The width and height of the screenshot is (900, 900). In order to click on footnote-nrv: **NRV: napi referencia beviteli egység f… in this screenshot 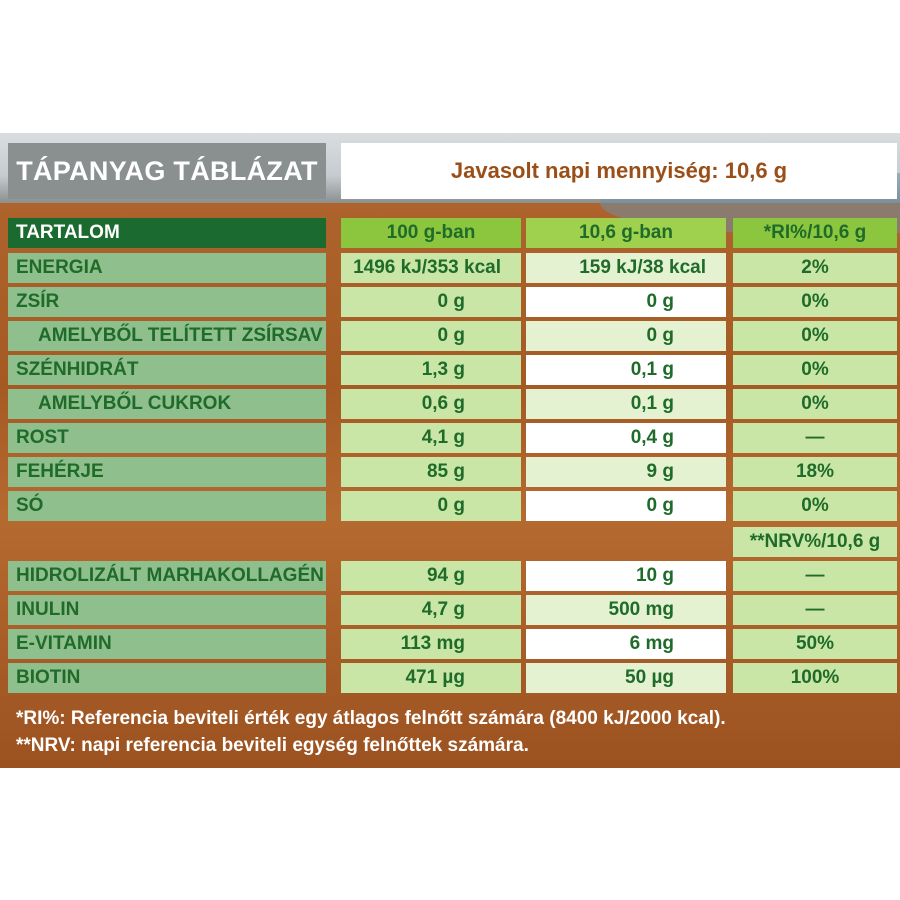, I will do `click(272, 745)`.